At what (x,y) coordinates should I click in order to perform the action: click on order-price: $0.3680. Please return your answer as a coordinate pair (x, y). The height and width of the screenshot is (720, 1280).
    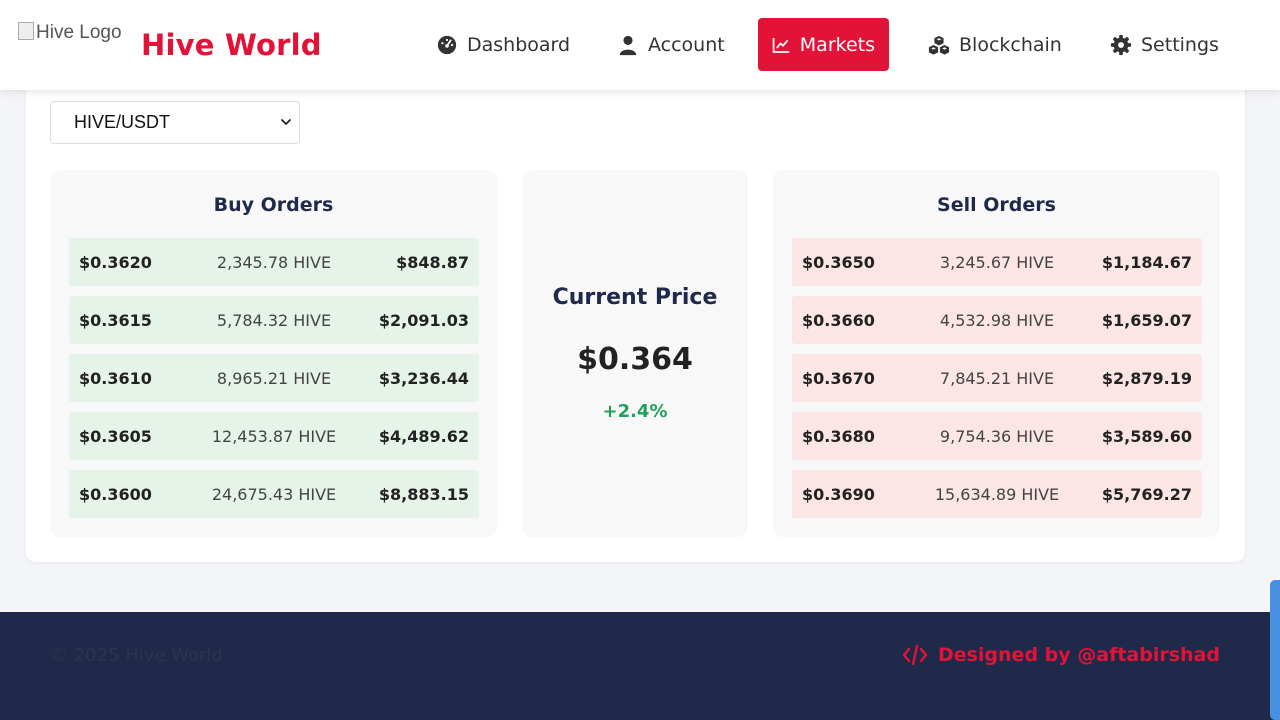
    Looking at the image, I should click on (838, 436).